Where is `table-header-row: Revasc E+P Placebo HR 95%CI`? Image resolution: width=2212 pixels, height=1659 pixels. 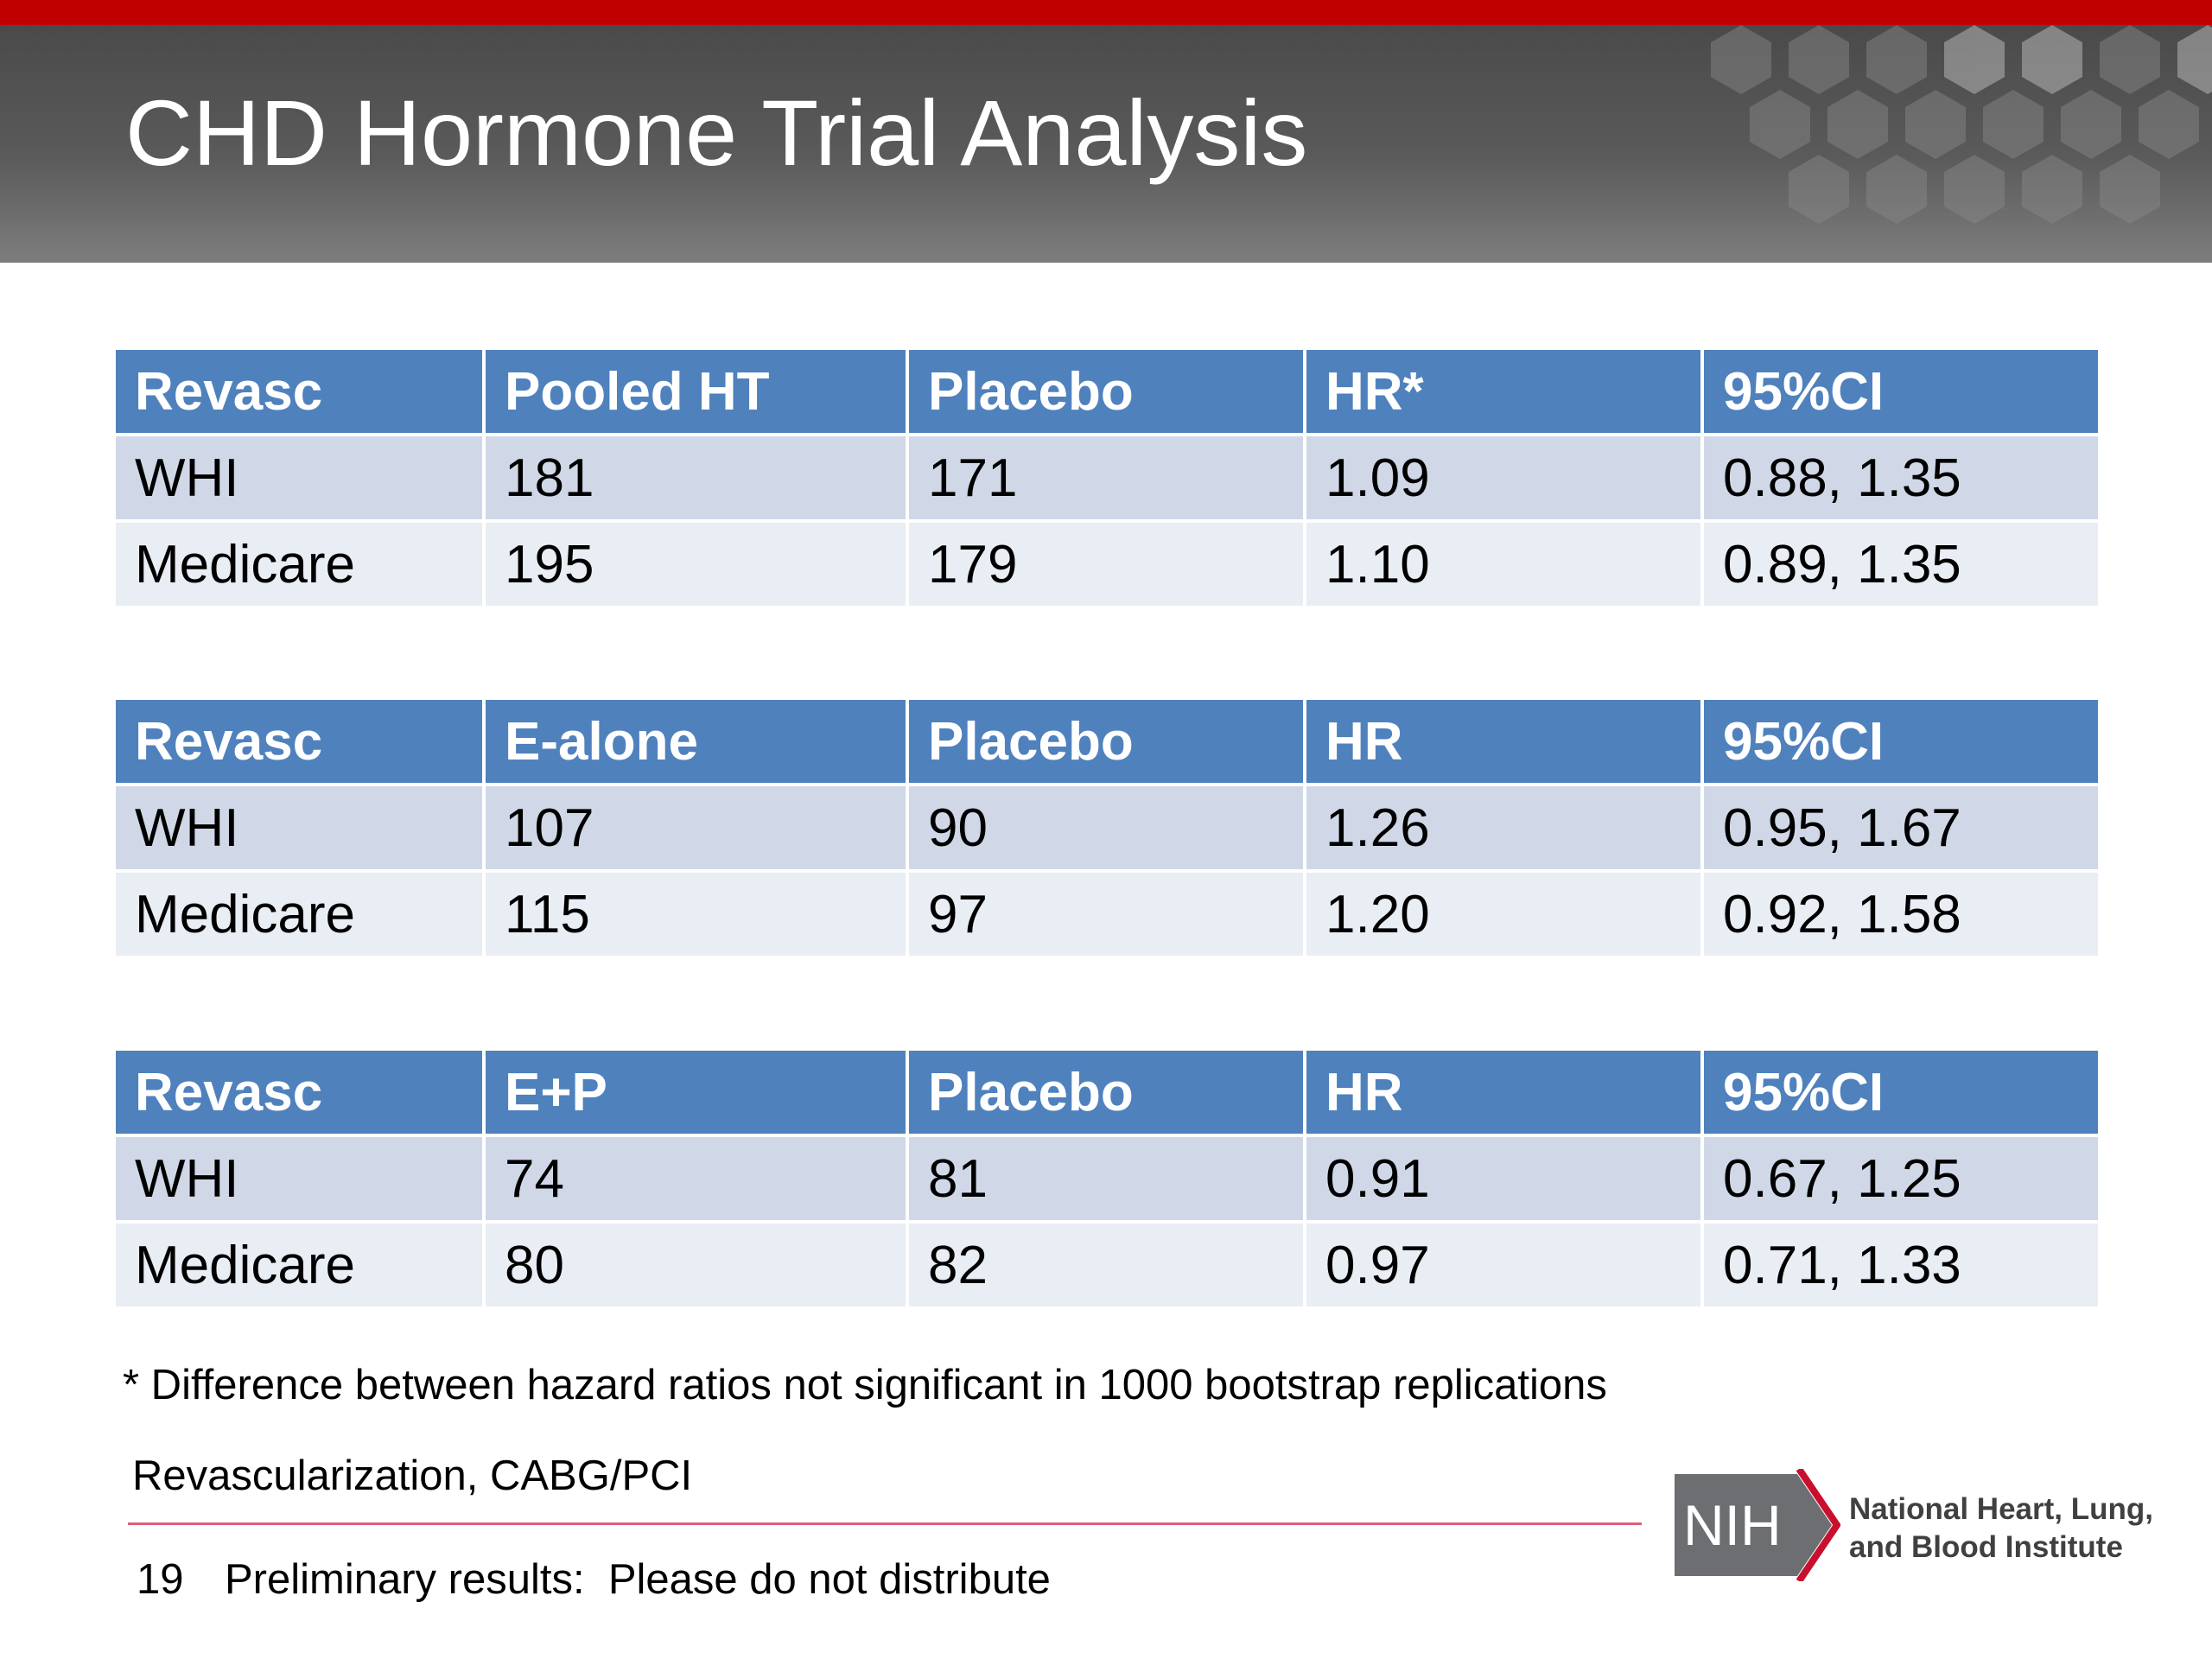 table-header-row: Revasc E+P Placebo HR 95%CI is located at coordinates (1107, 1092).